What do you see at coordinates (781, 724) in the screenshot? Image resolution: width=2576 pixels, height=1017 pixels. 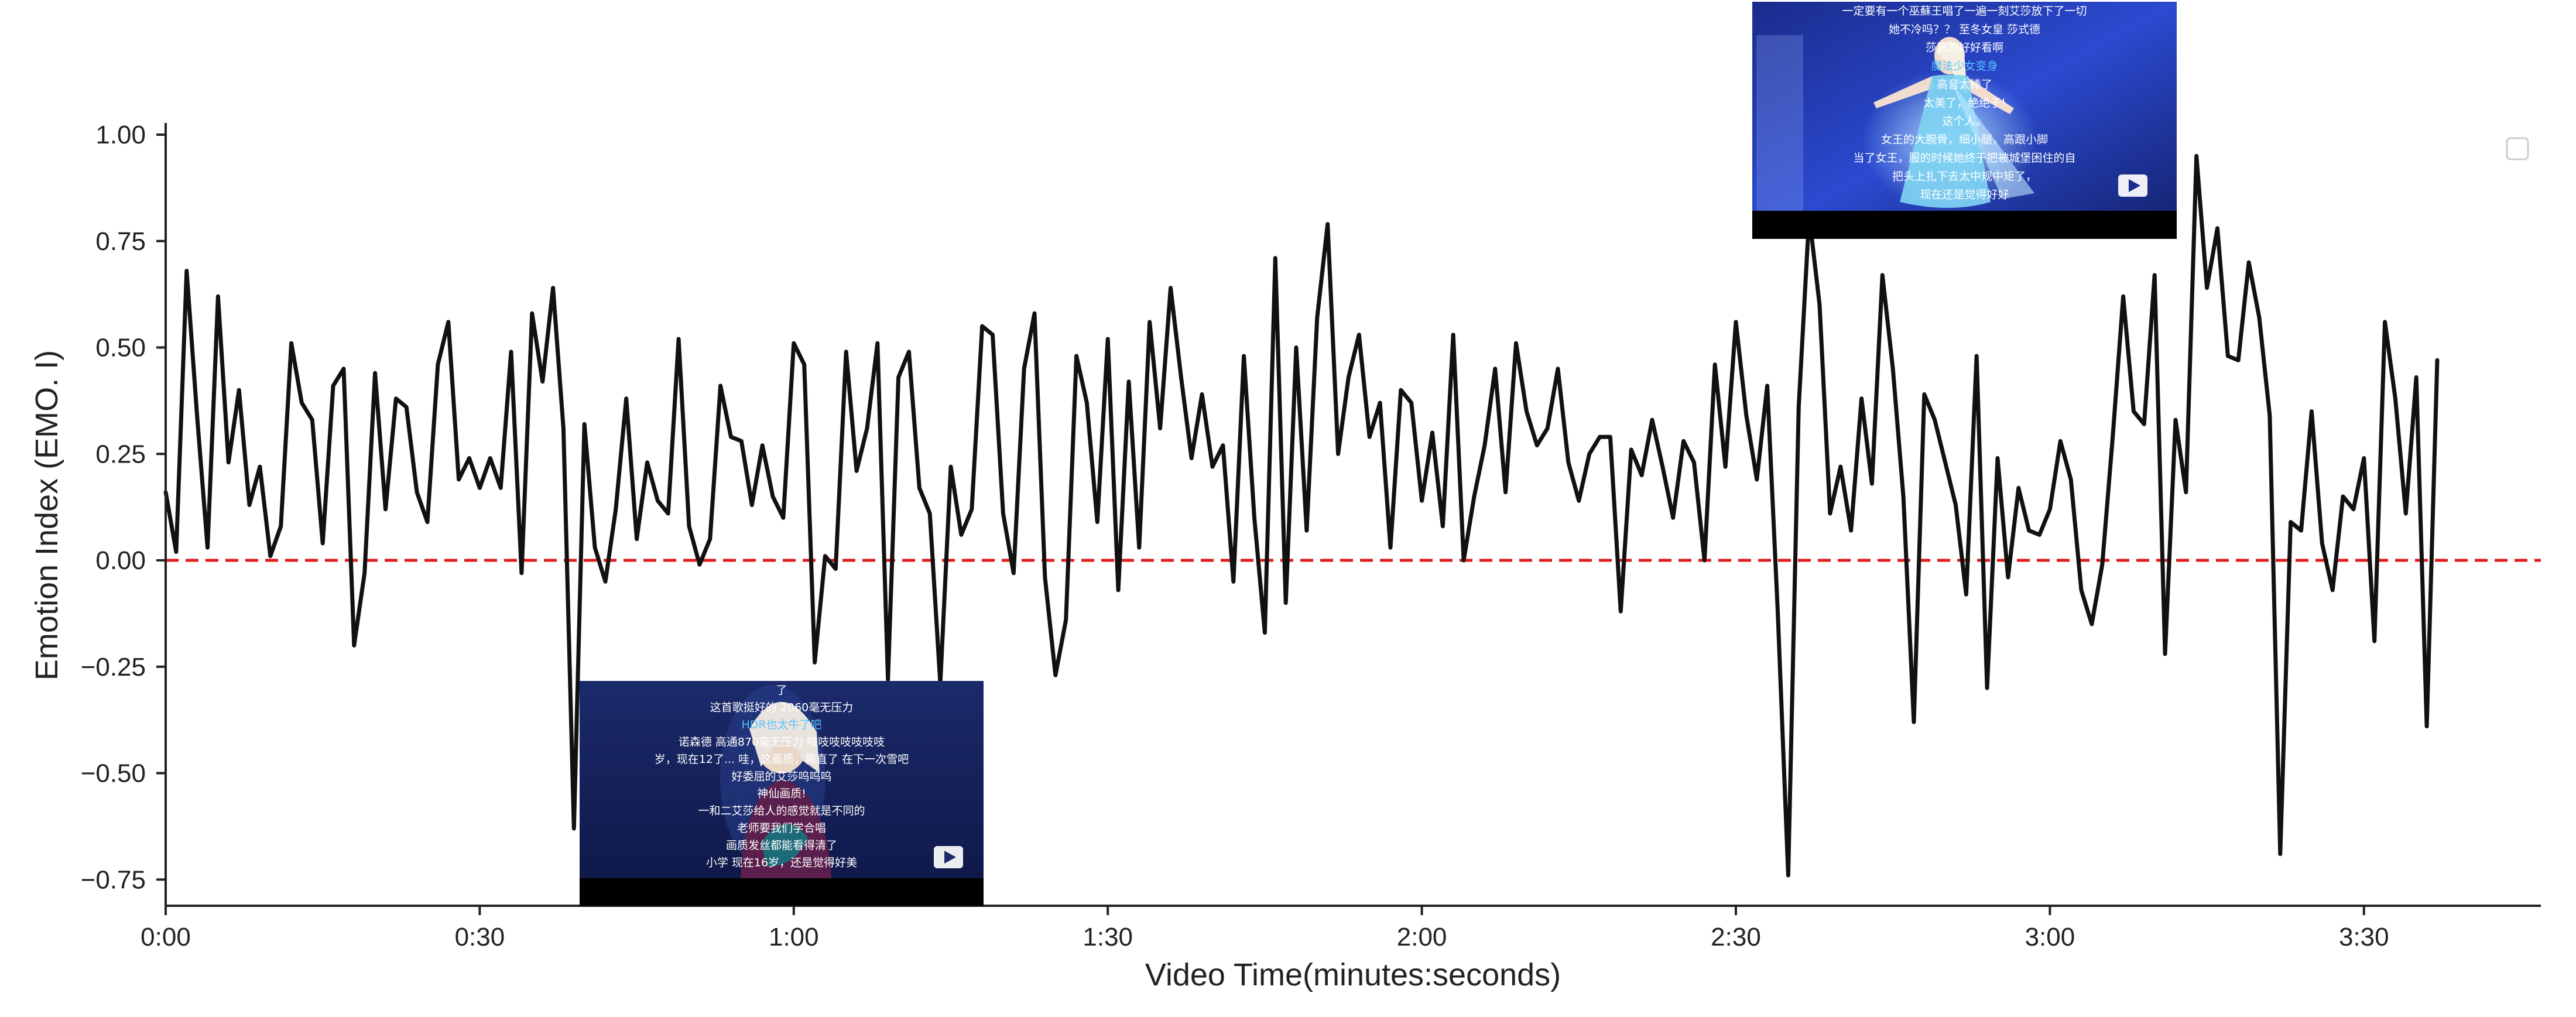 I see `thumbnail-caption: HDR也太牛了吧` at bounding box center [781, 724].